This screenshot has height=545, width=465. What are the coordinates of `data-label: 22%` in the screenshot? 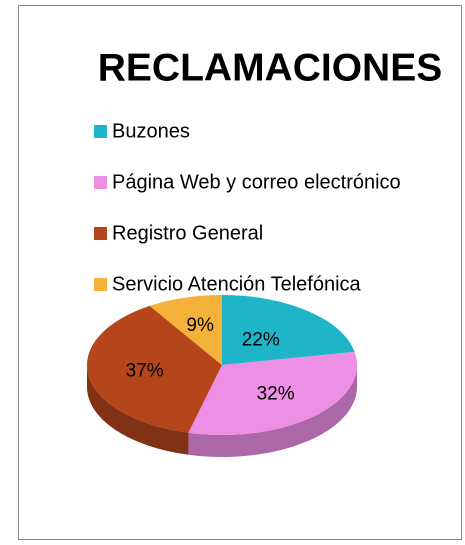 It's located at (261, 340).